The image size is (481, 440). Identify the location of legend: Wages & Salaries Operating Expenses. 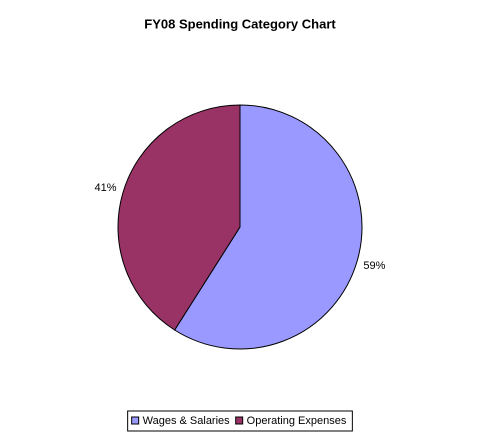
(240, 421).